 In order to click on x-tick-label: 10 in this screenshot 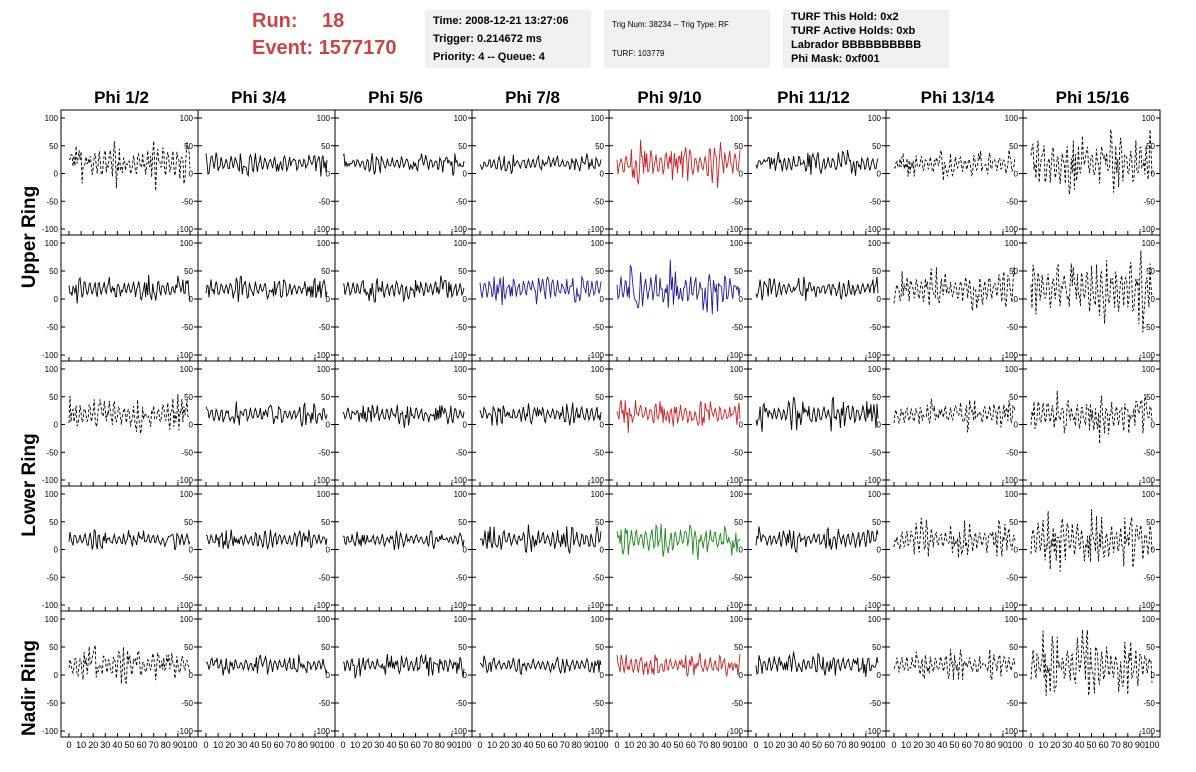, I will do `click(906, 745)`.